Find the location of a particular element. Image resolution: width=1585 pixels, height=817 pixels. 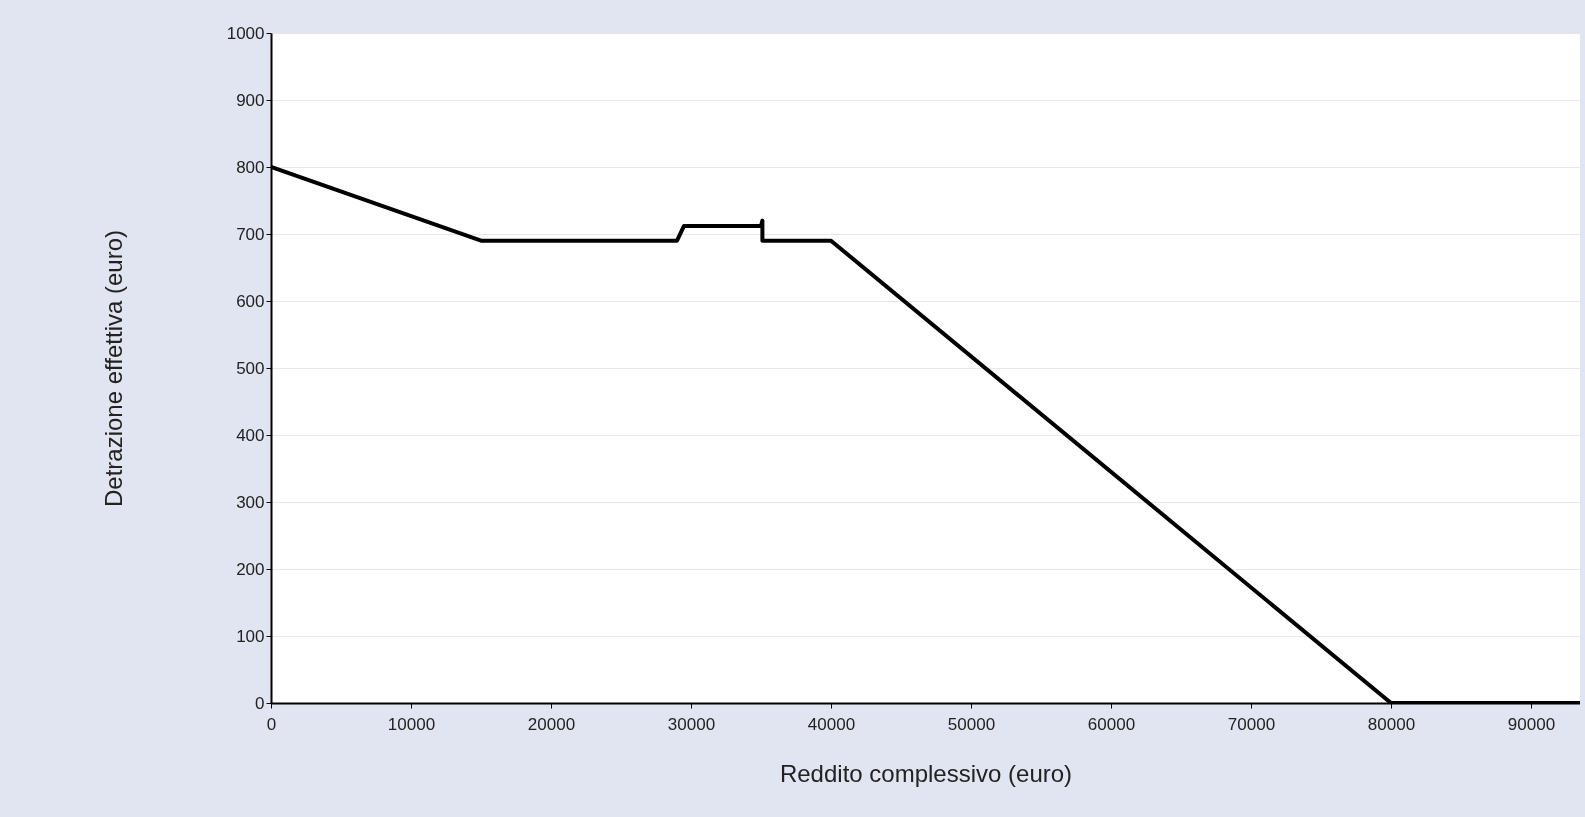

x-tick-label: 40000 is located at coordinates (831, 724).